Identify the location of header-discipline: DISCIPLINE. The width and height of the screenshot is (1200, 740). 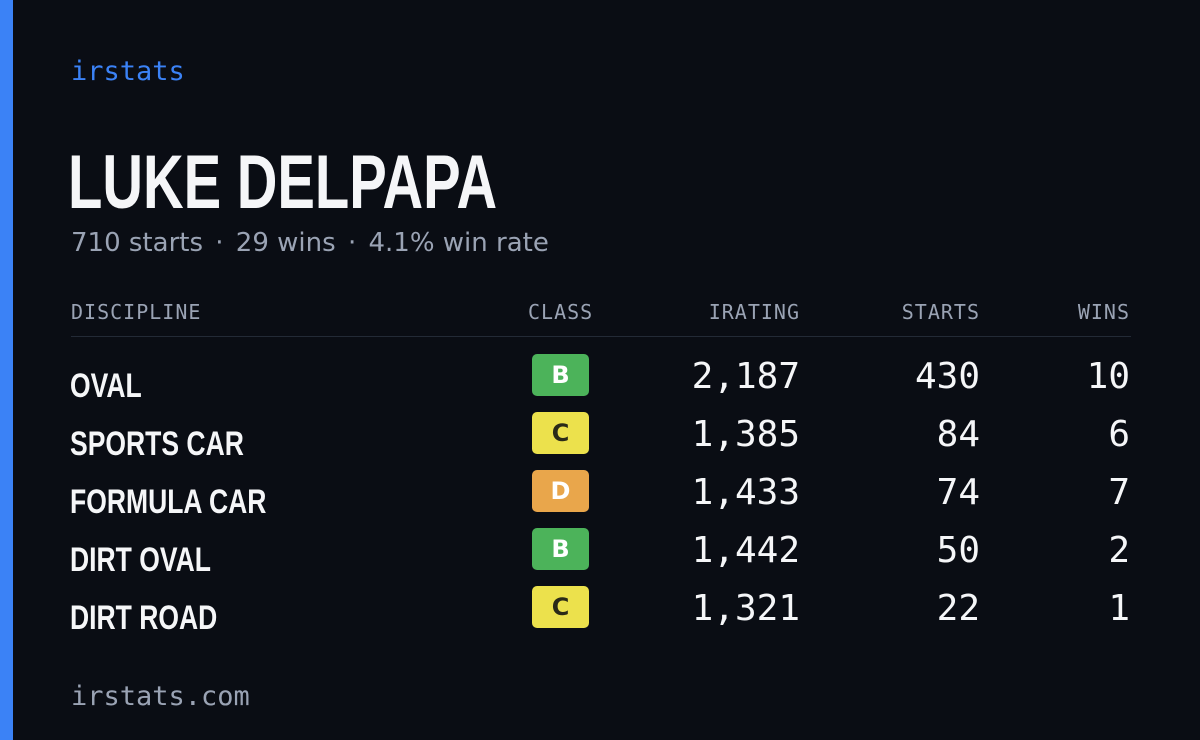
(136, 312).